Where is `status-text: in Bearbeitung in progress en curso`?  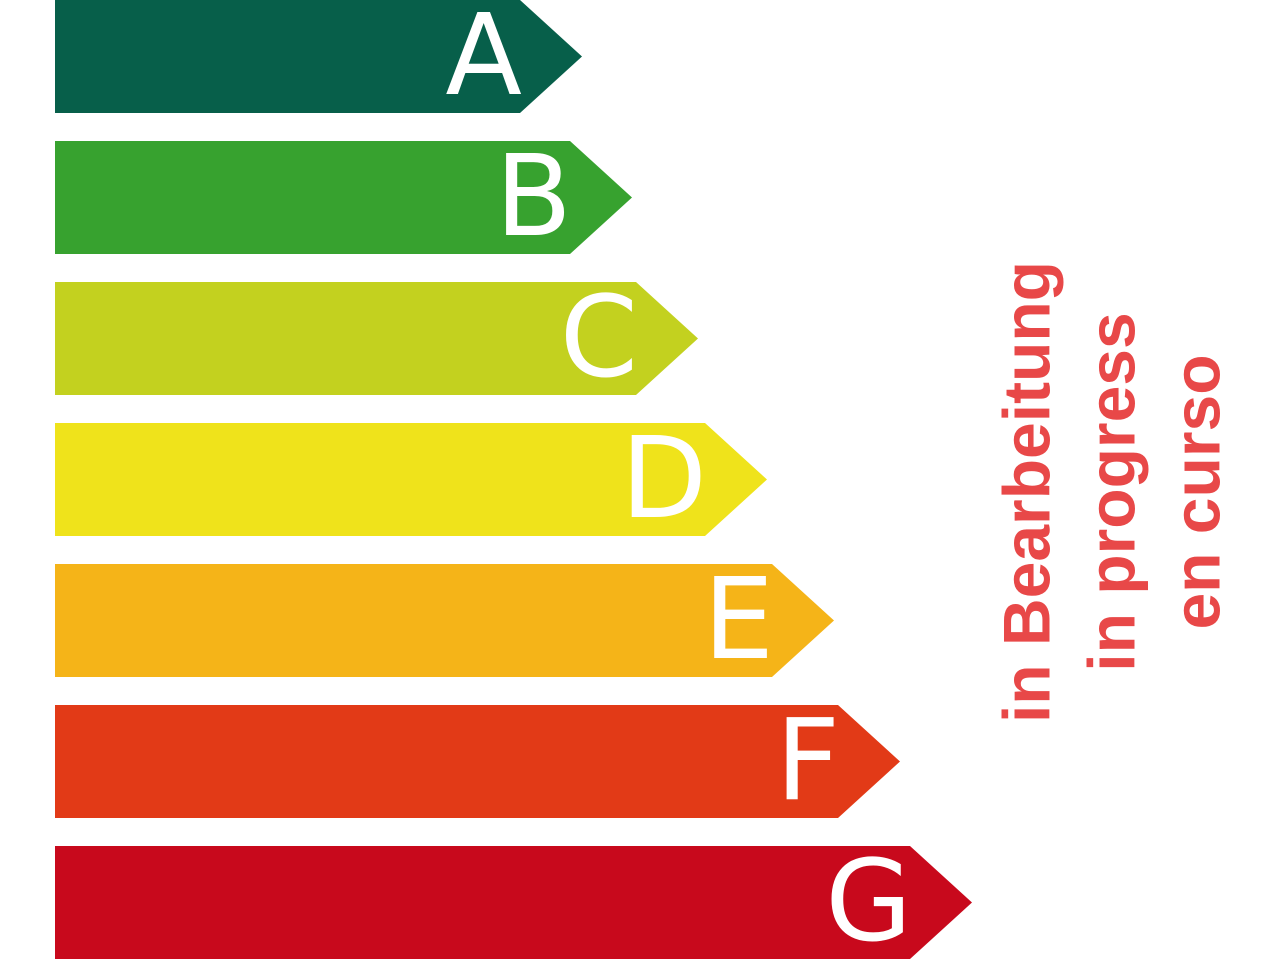
status-text: in Bearbeitung in progress en curso is located at coordinates (1112, 492).